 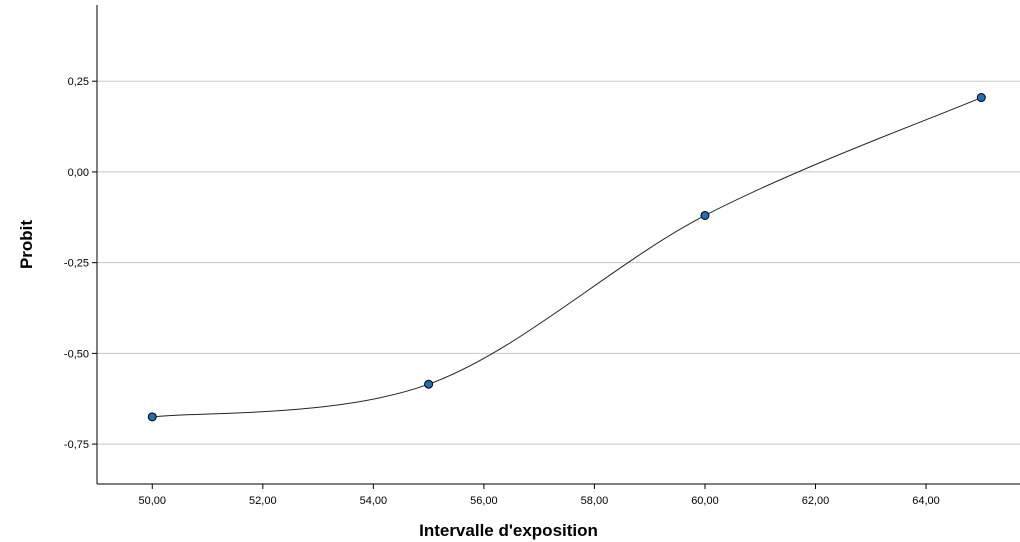 I want to click on y-axis-title: Probit, so click(x=26, y=244).